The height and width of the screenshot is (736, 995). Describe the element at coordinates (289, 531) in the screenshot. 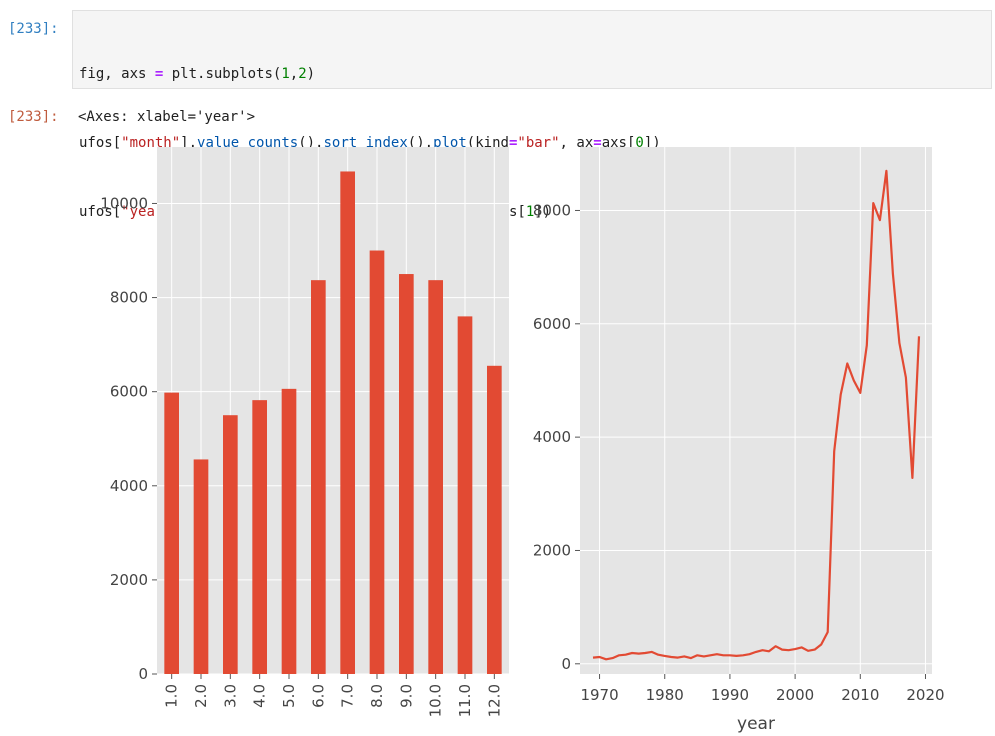

I see `bar-month-5.0` at that location.